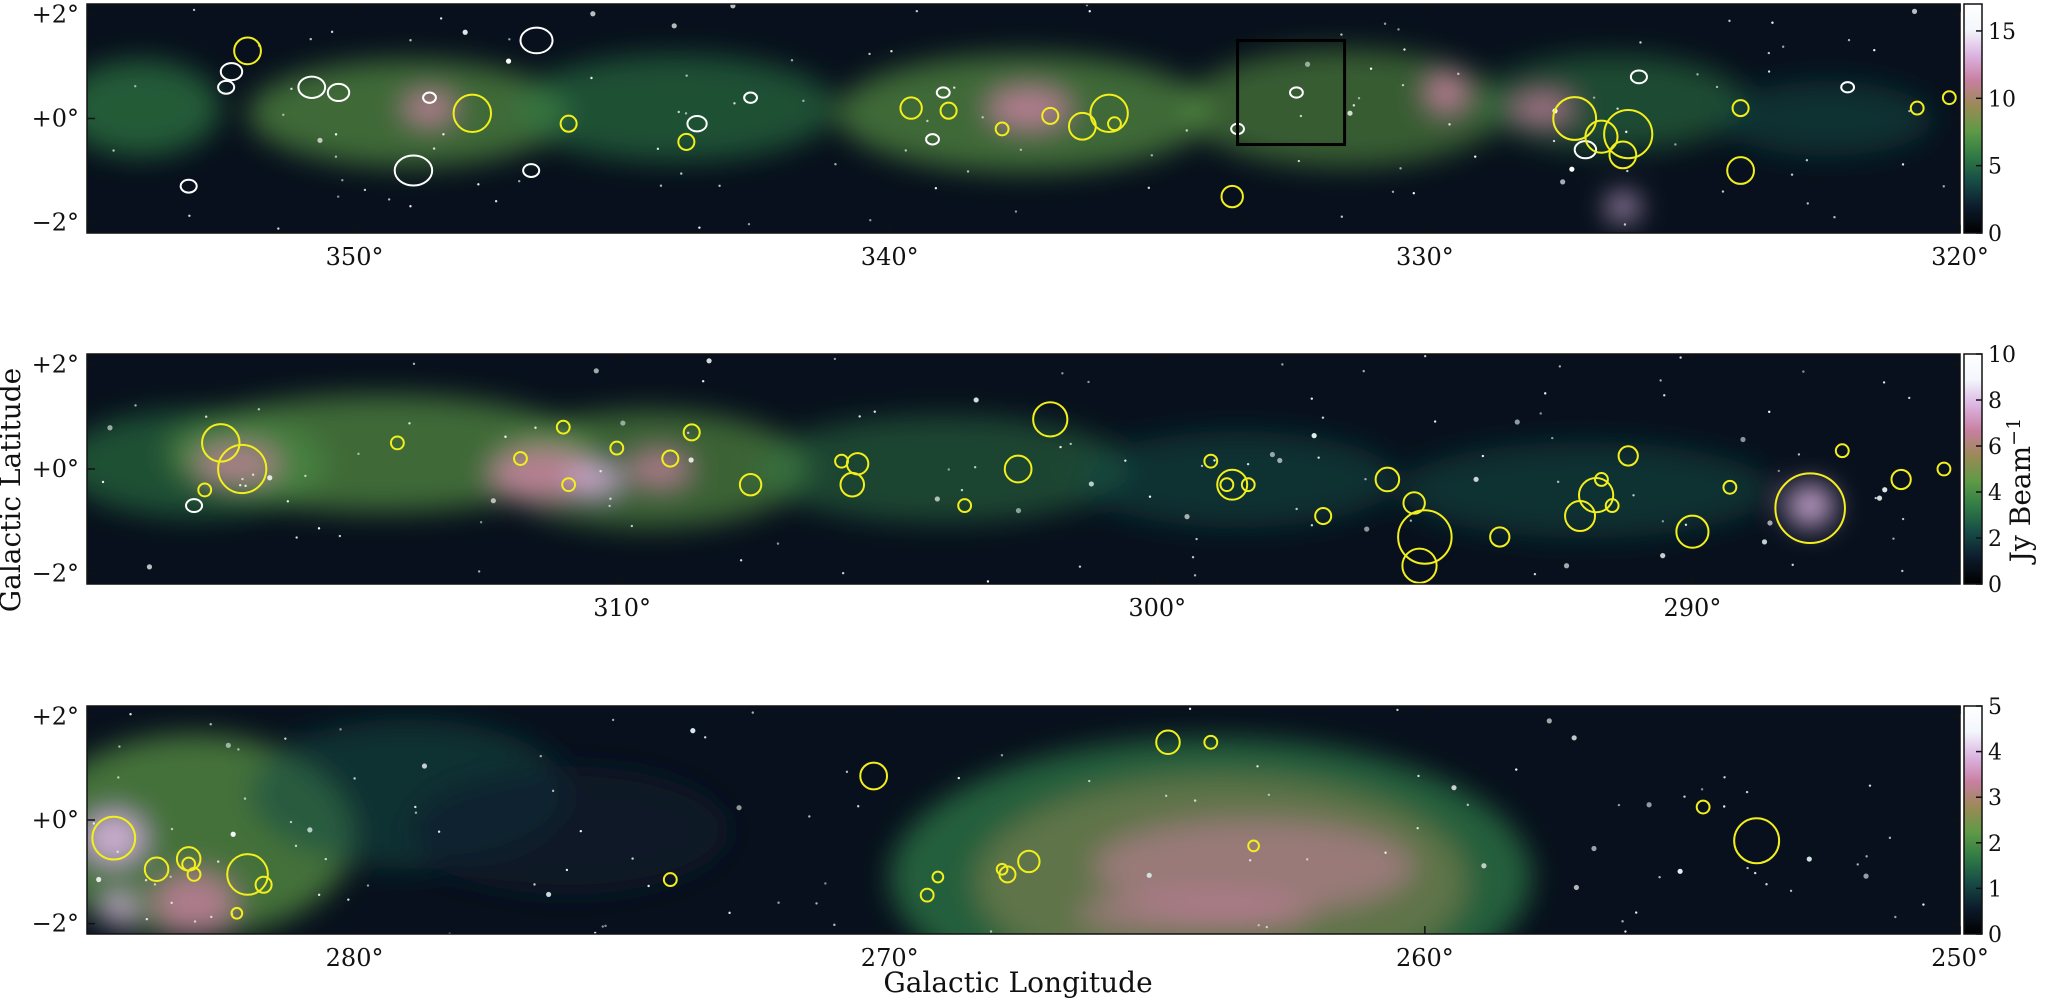  Describe the element at coordinates (1291, 92) in the screenshot. I see `zoom-box` at that location.